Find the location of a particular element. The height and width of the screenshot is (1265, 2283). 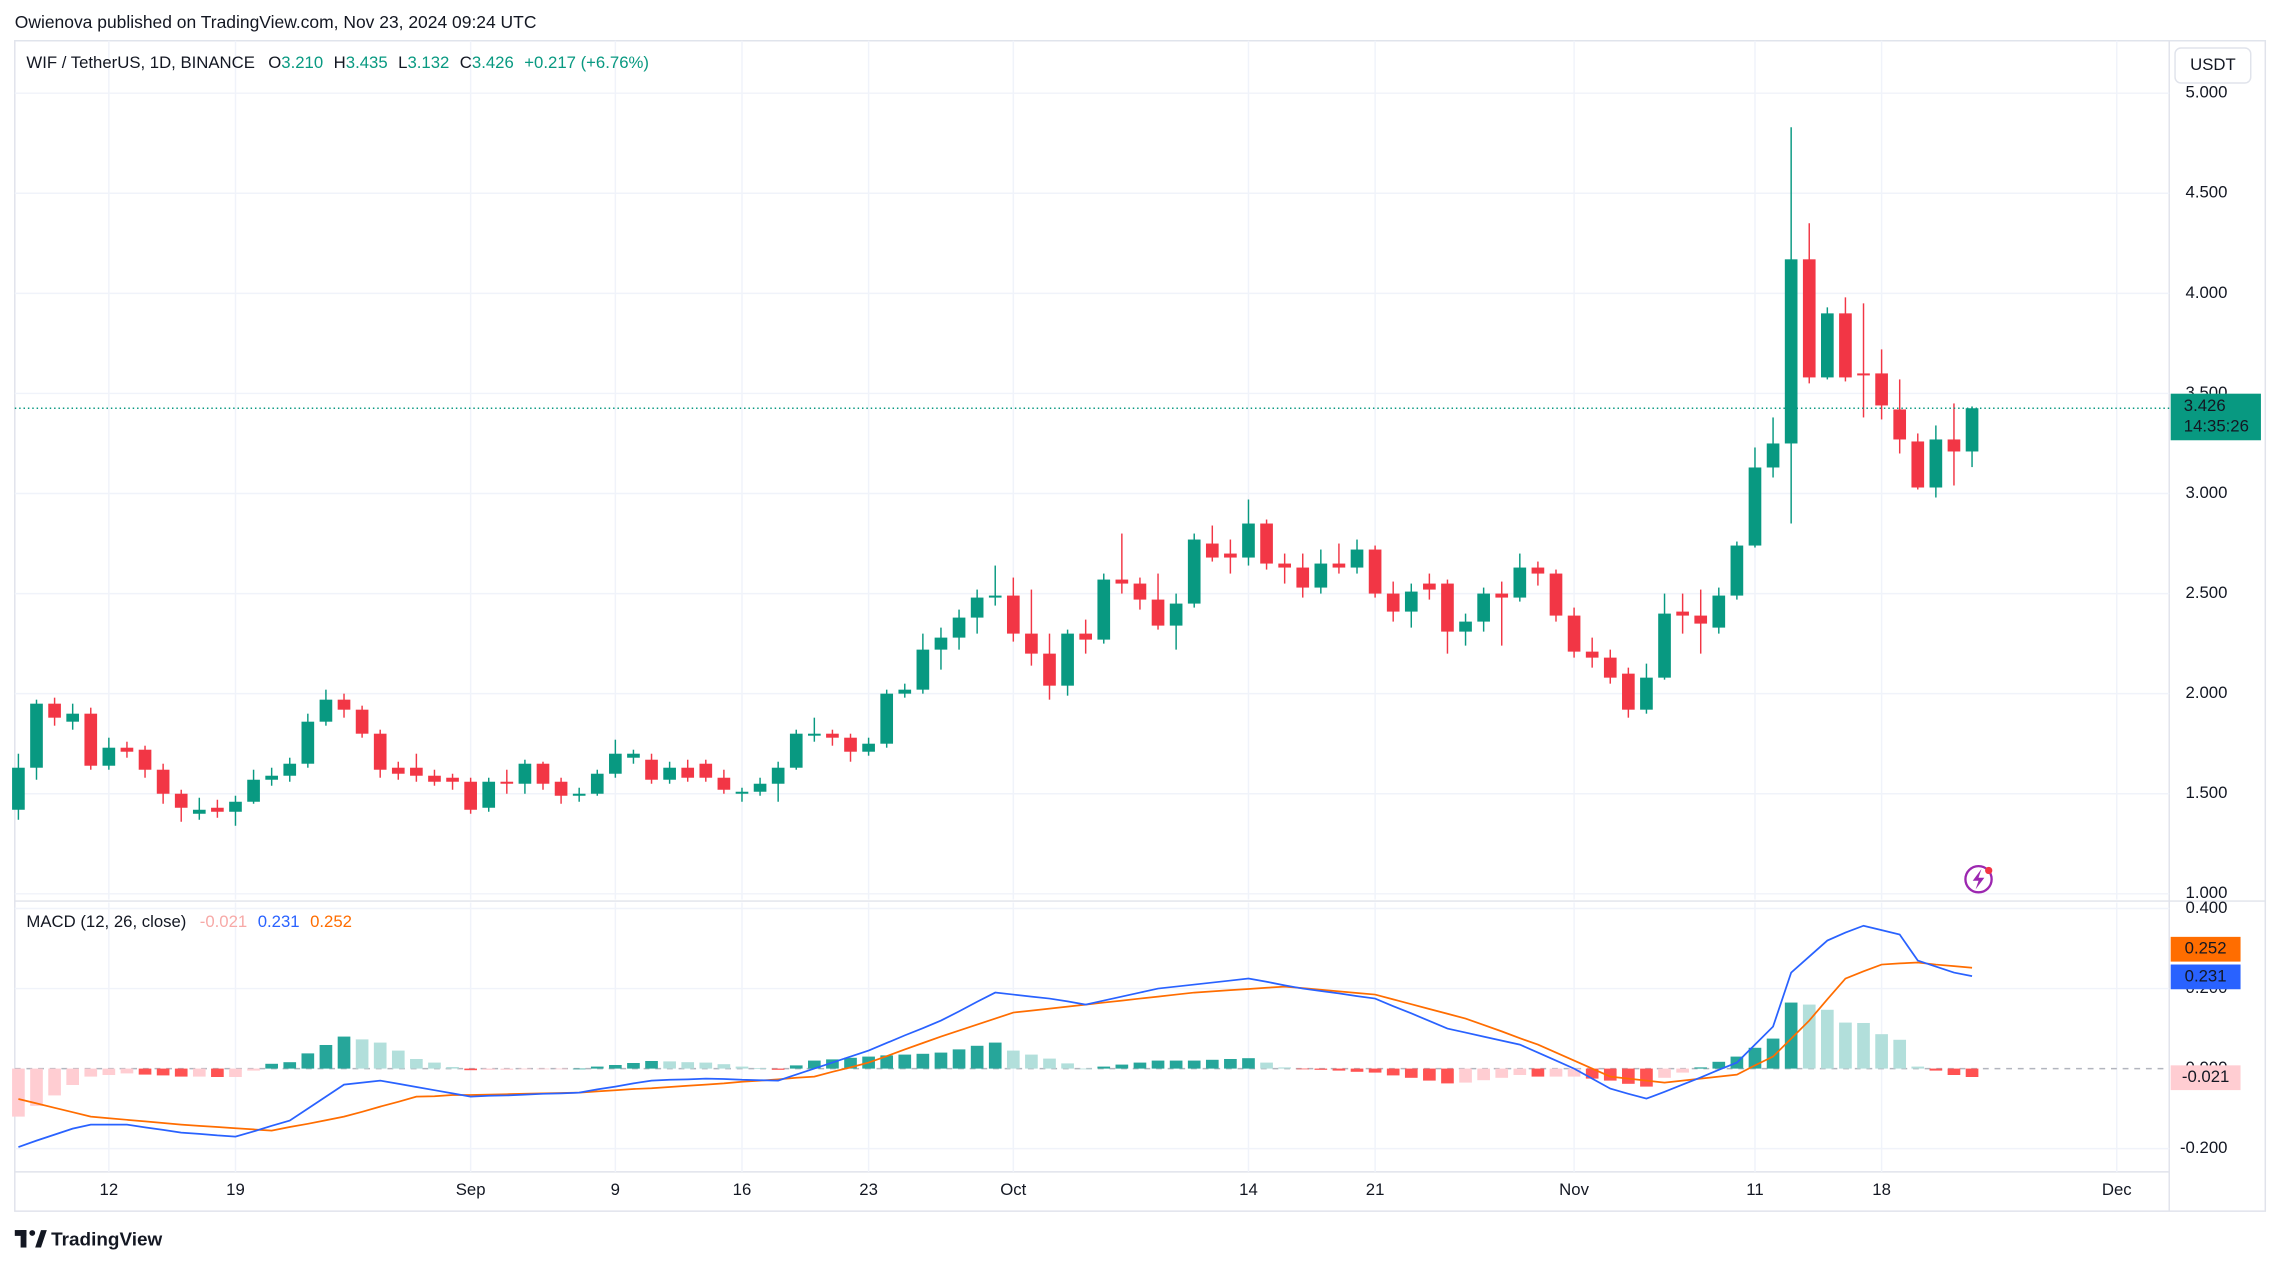

x-tick-label: Sep is located at coordinates (471, 1189).